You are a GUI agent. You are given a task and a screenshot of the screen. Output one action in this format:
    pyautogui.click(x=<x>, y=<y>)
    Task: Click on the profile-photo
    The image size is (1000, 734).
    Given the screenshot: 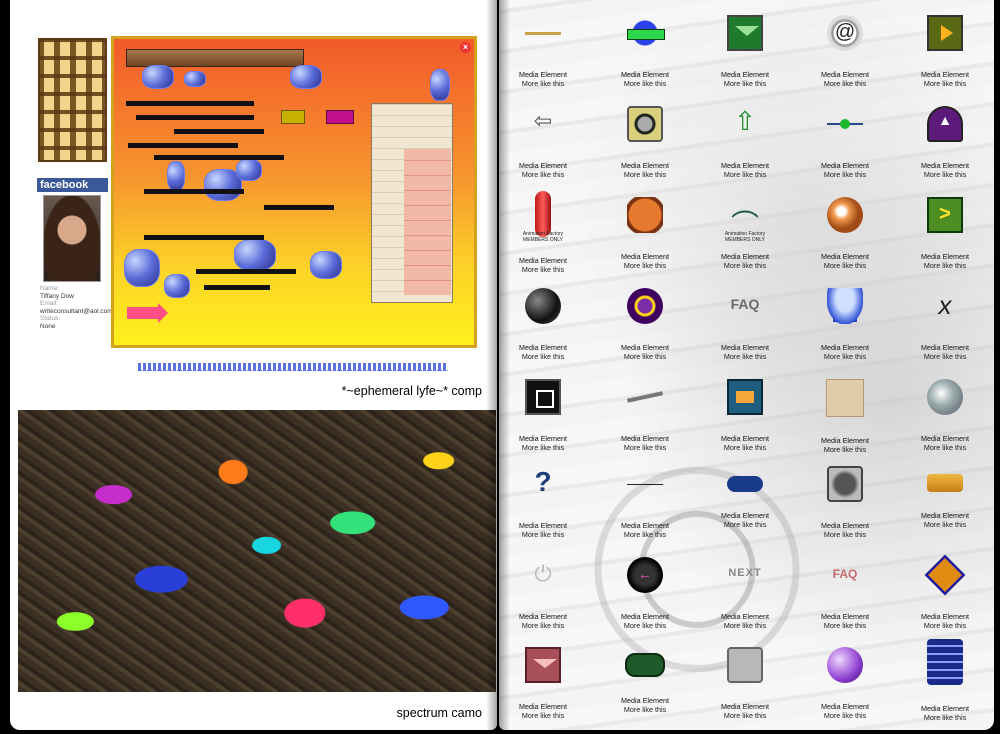 What is the action you would take?
    pyautogui.click(x=72, y=238)
    